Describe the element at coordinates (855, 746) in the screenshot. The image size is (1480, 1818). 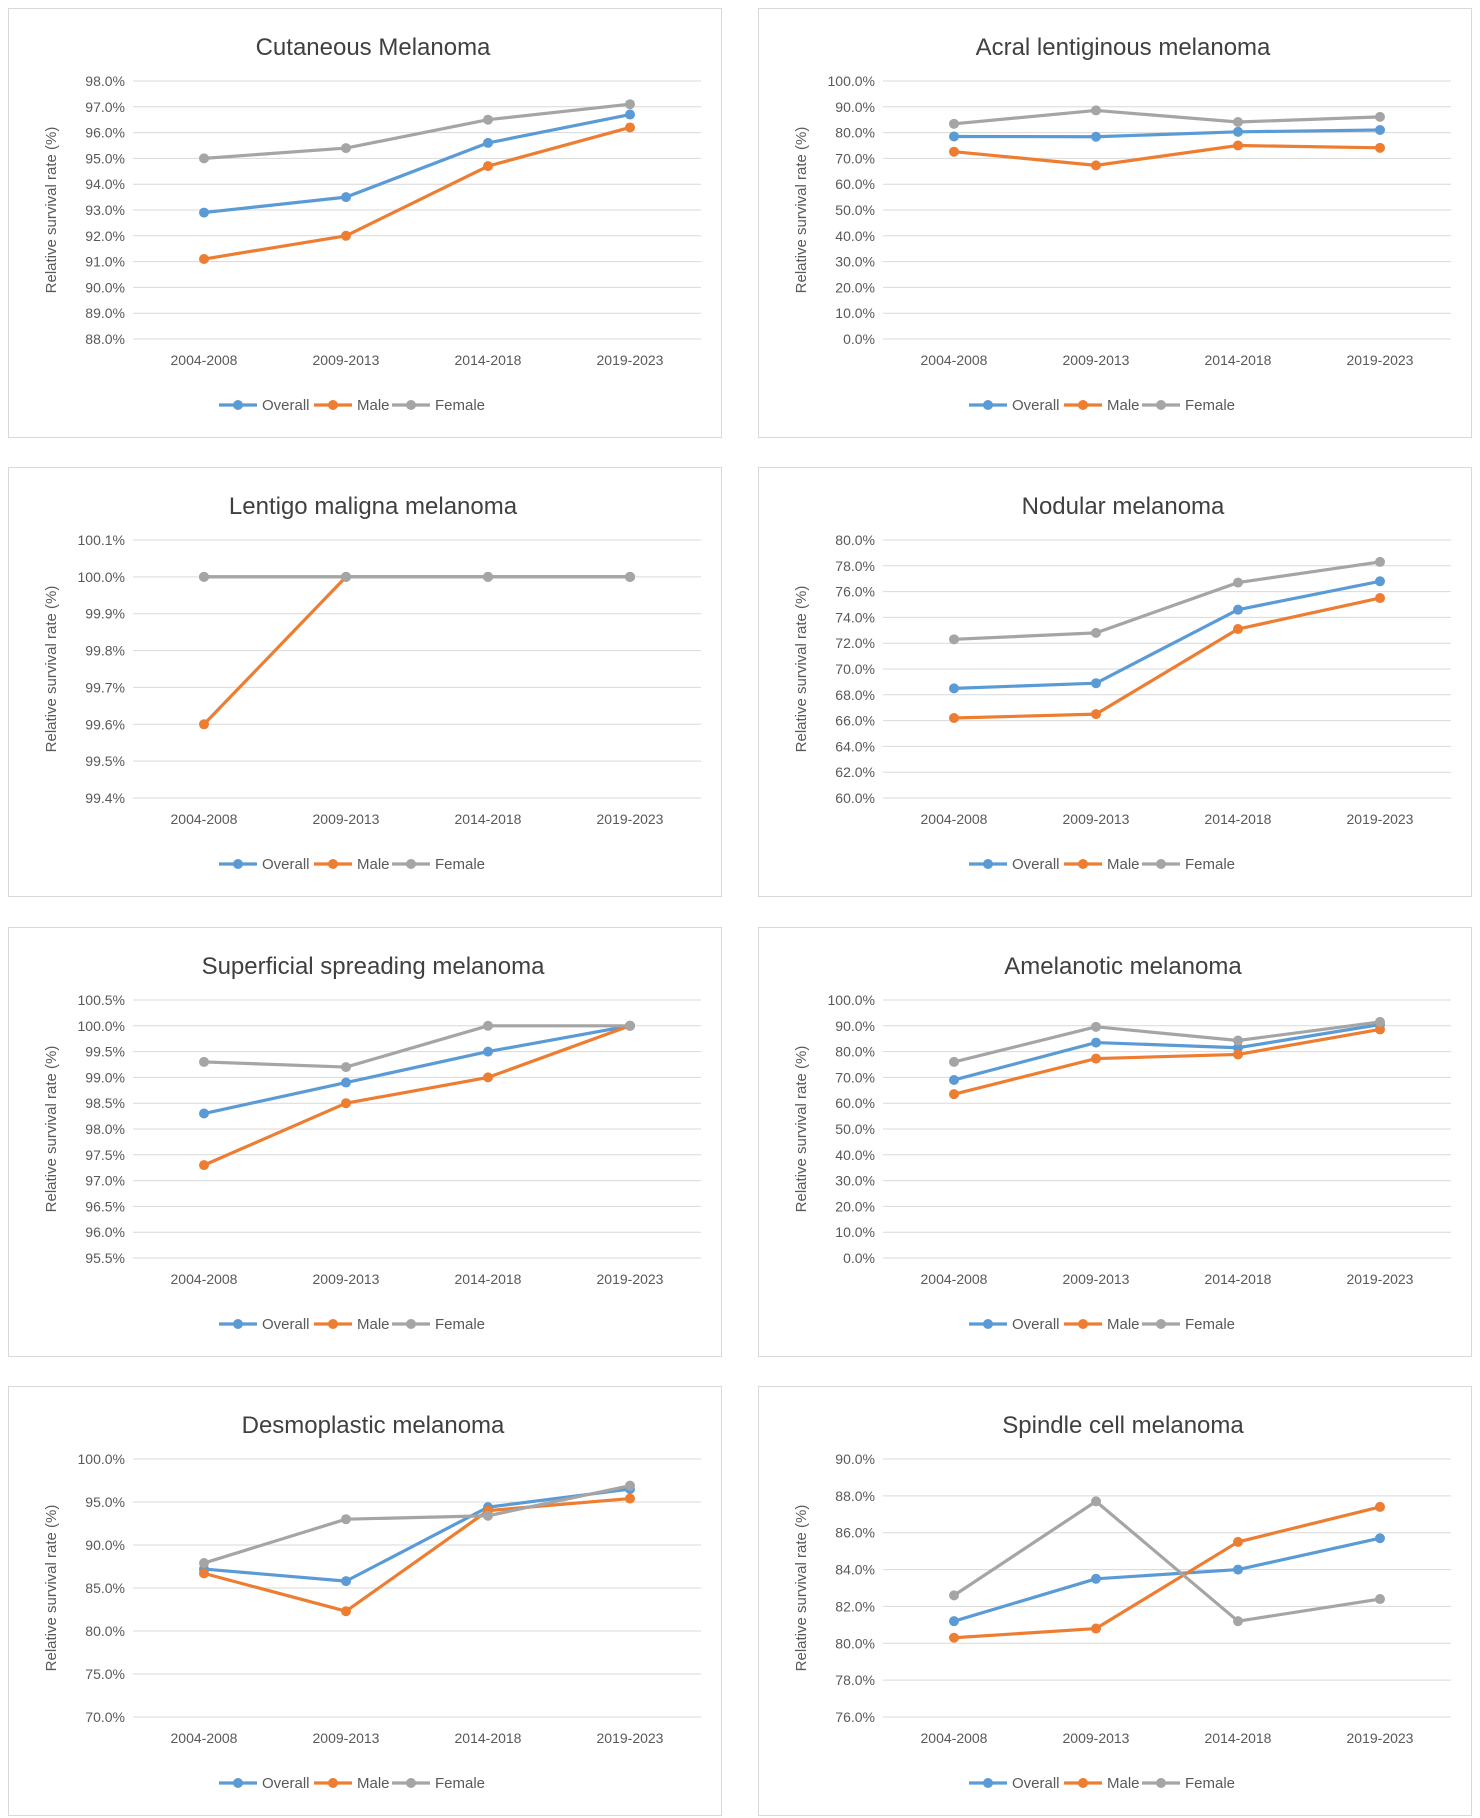
I see `y-tick-label: 64.0%` at that location.